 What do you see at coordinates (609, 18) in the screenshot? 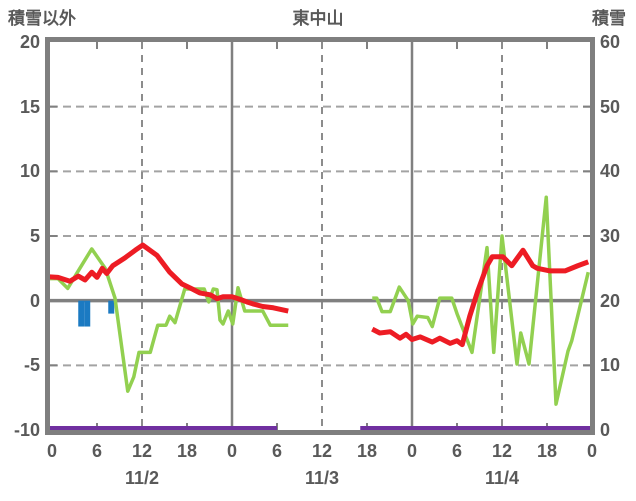
I see `right-axis-title: 積雪` at bounding box center [609, 18].